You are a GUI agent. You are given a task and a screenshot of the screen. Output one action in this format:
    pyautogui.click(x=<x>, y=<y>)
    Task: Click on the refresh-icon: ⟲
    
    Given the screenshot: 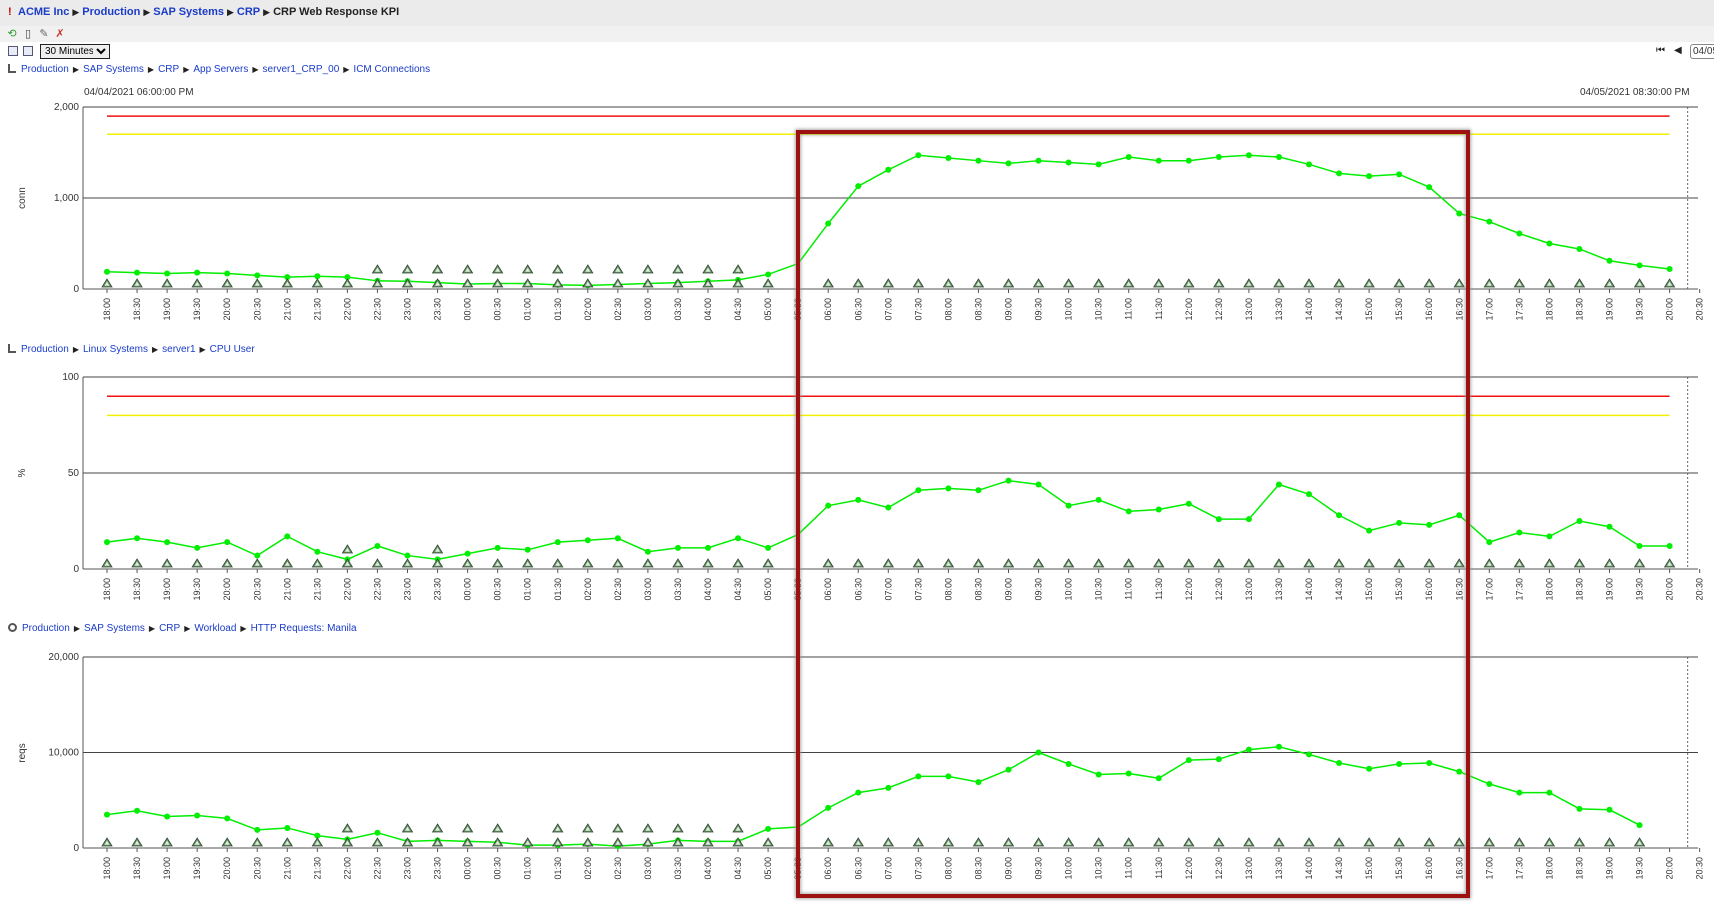 What is the action you would take?
    pyautogui.click(x=12, y=33)
    